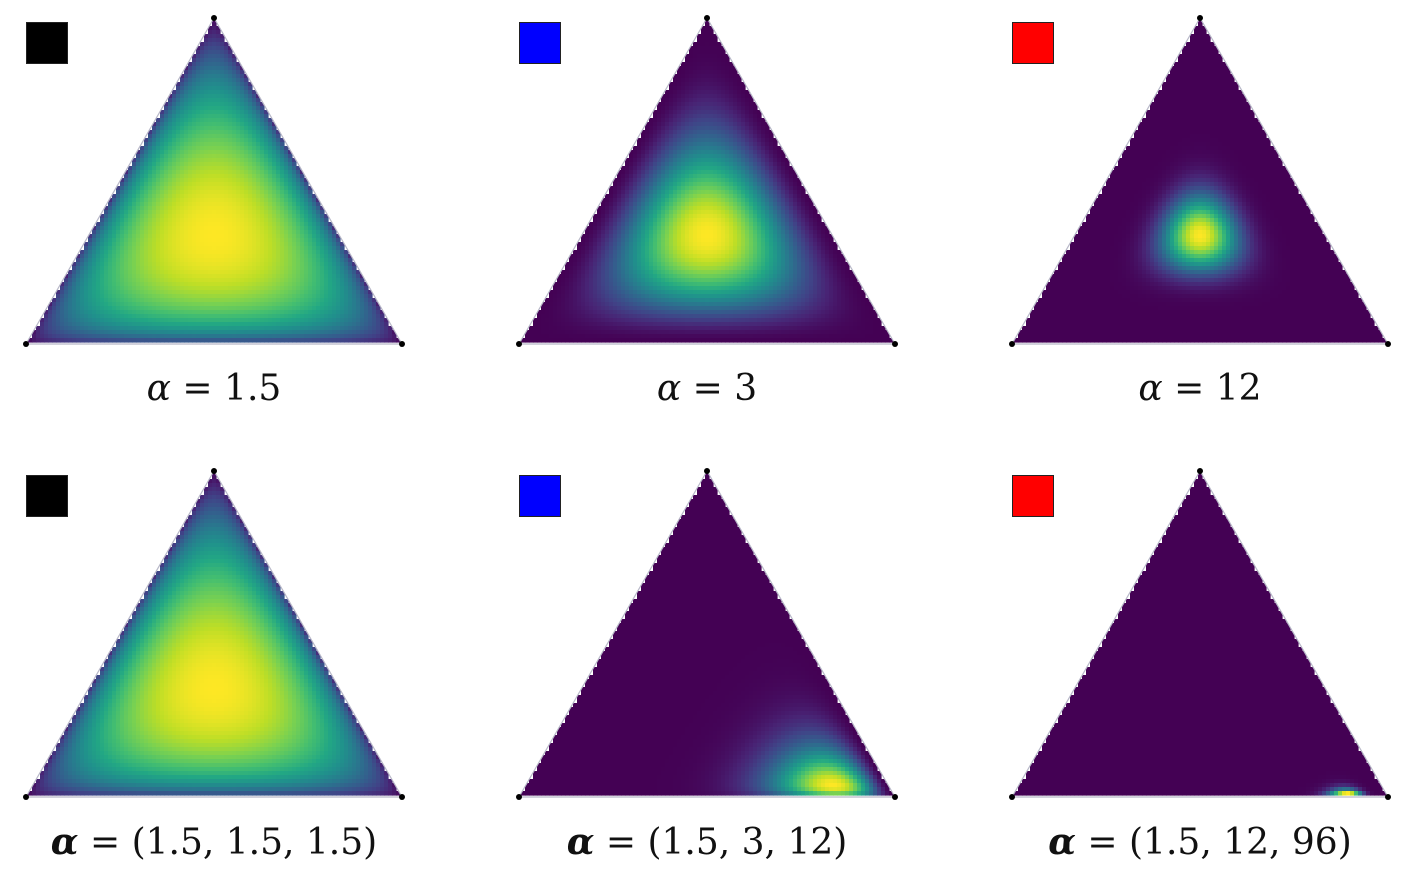 Image resolution: width=1419 pixels, height=882 pixels. I want to click on caption-value: 12, so click(1239, 388).